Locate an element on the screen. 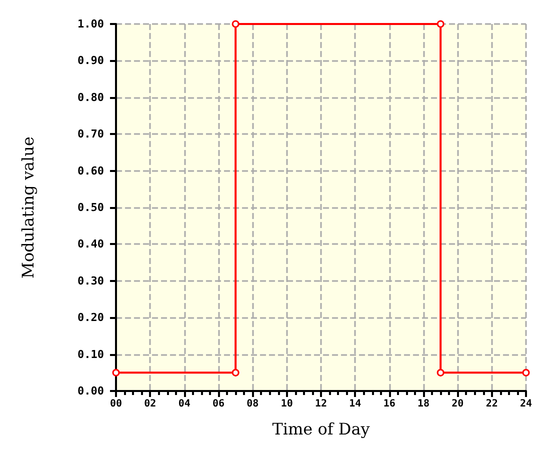  y-tick-label: 0.20 is located at coordinates (91, 317).